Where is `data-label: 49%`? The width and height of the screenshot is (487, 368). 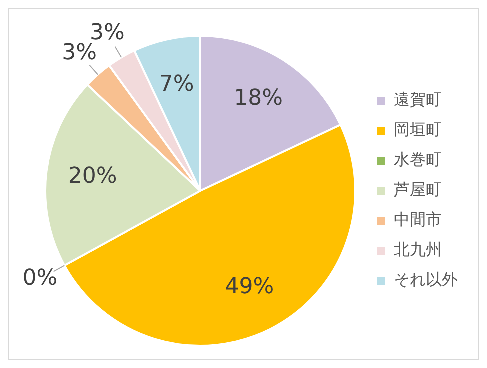
data-label: 49% is located at coordinates (249, 287).